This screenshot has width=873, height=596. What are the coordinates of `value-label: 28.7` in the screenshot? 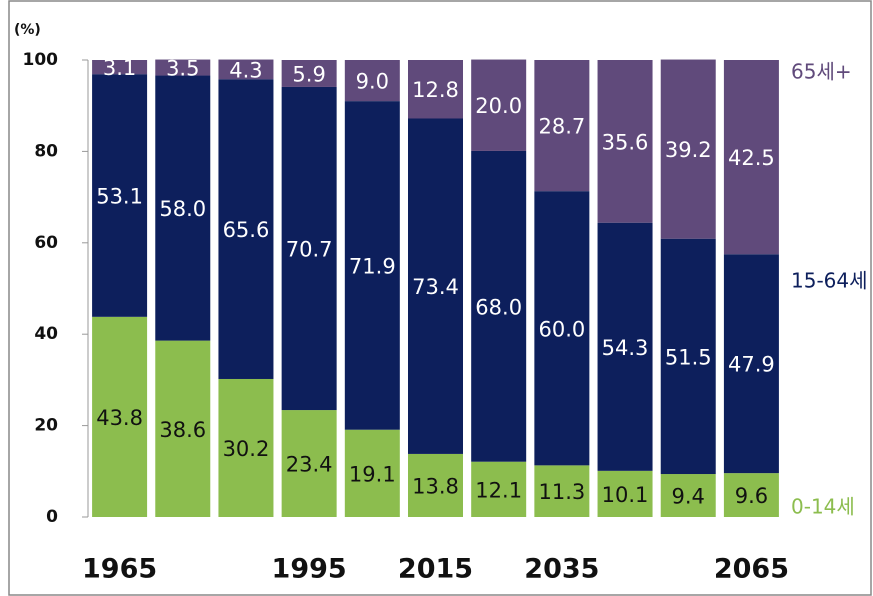 It's located at (561, 127).